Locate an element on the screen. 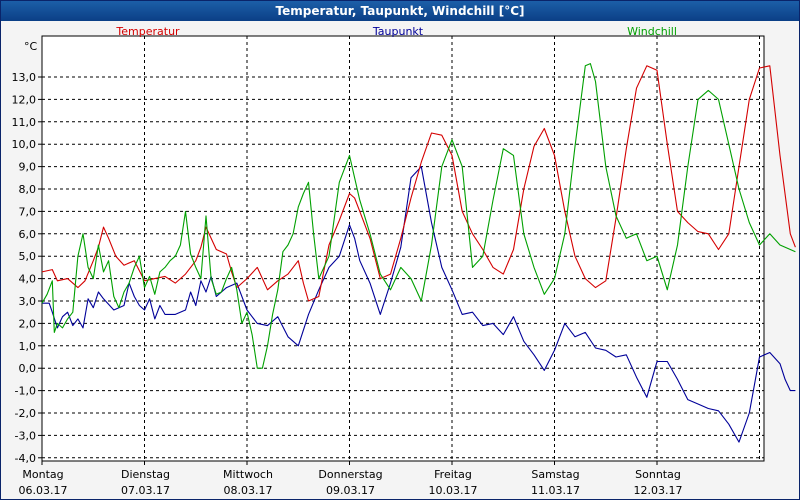  day-date-label: 07.03.17 is located at coordinates (145, 490).